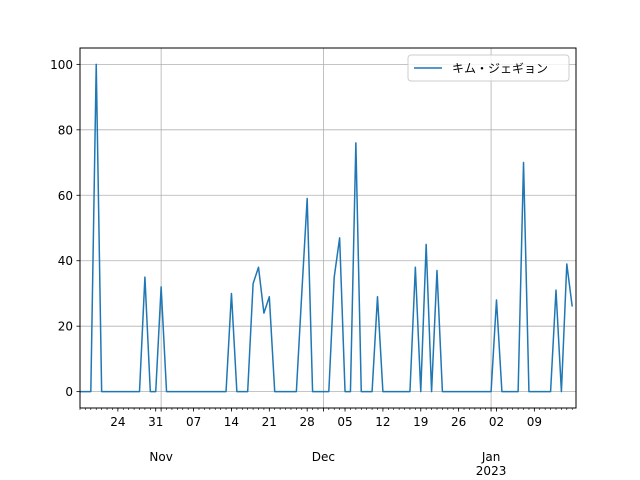 This screenshot has height=480, width=640. I want to click on y-tick-label: 20, so click(65, 327).